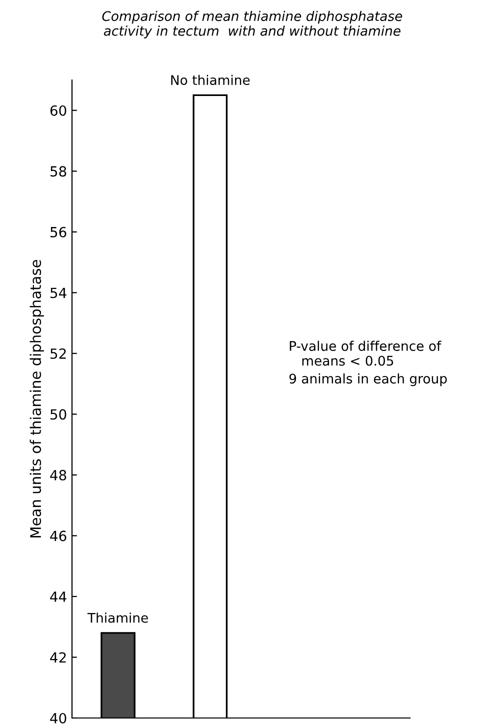 The height and width of the screenshot is (725, 485). Describe the element at coordinates (58, 232) in the screenshot. I see `y-tick-label: 56` at that location.